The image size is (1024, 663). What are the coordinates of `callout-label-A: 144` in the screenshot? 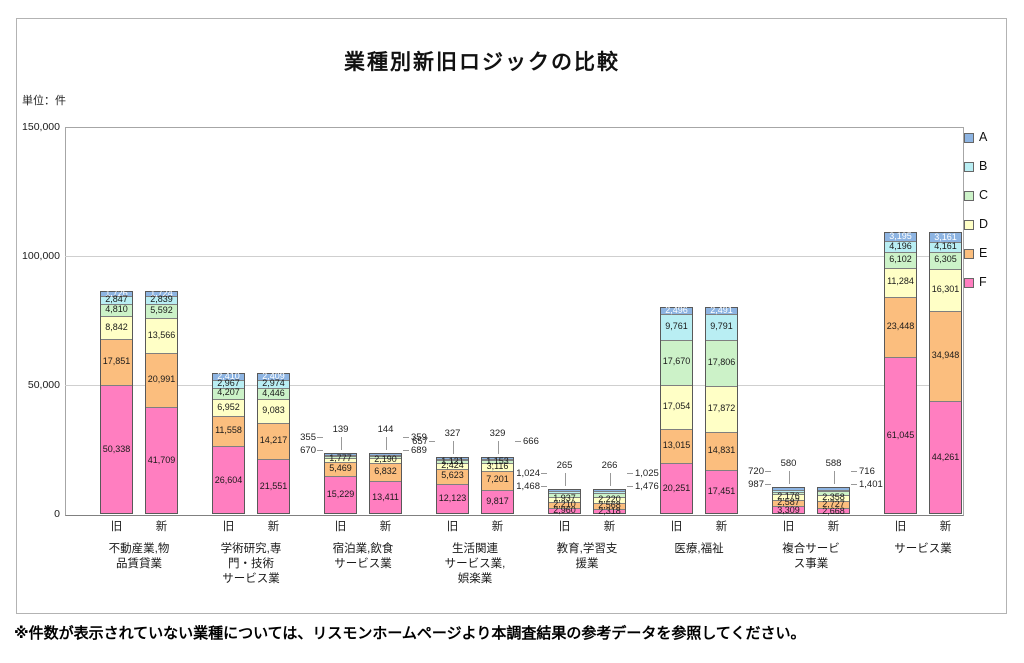 It's located at (385, 430).